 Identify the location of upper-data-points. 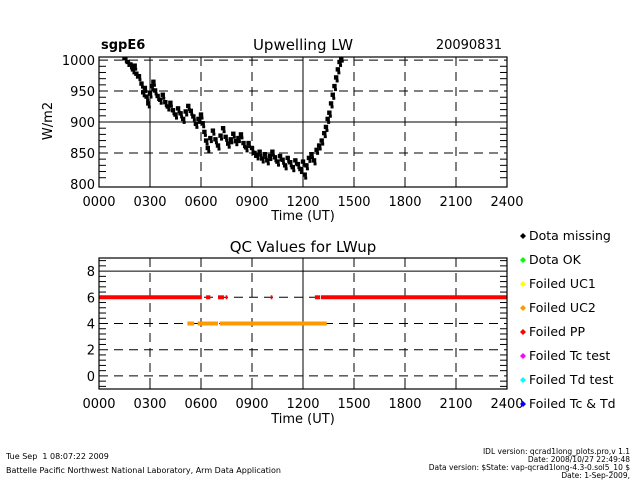
(232, 118).